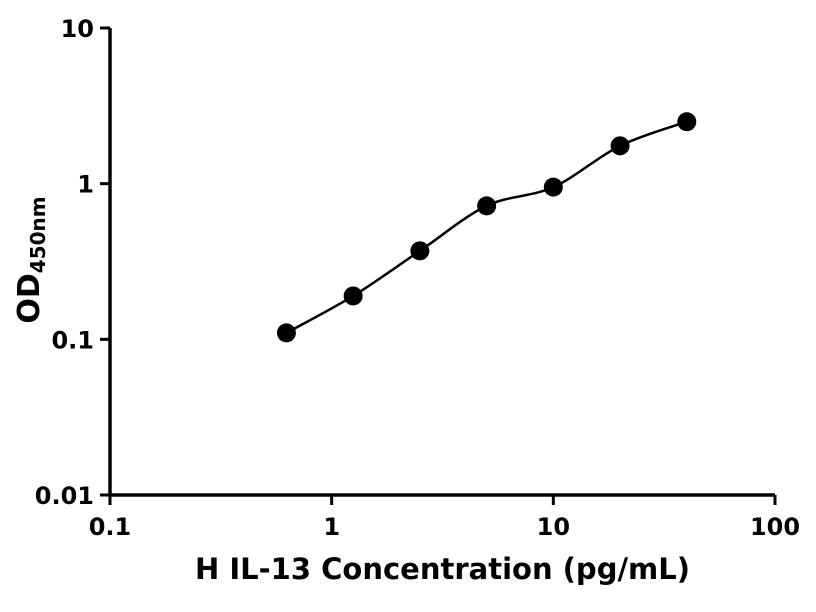 The width and height of the screenshot is (816, 612). Describe the element at coordinates (553, 527) in the screenshot. I see `x-tick-label: 10` at that location.